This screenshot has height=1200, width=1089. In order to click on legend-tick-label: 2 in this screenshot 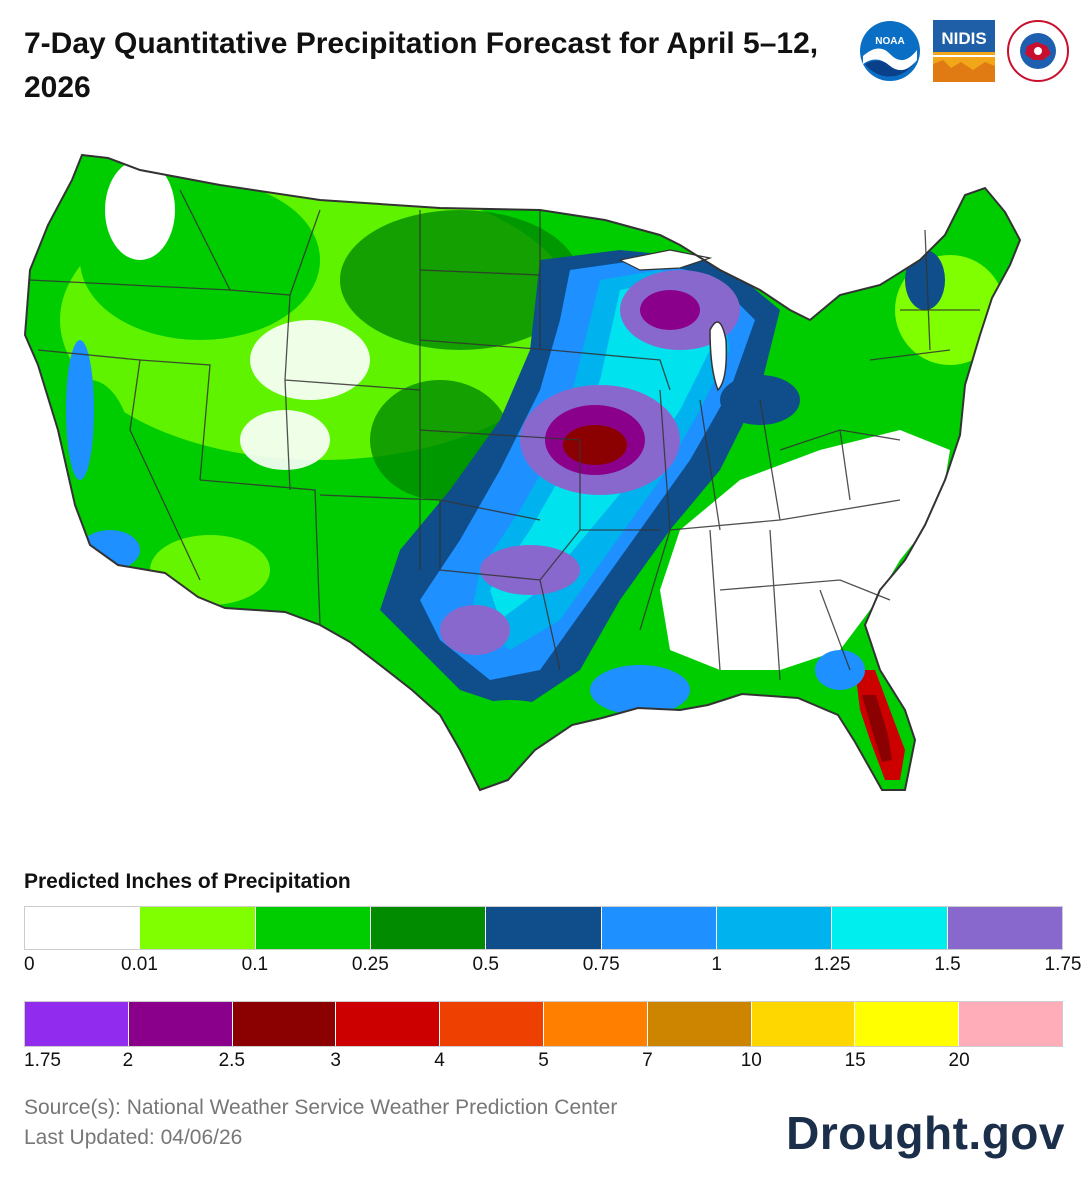, I will do `click(128, 1060)`.